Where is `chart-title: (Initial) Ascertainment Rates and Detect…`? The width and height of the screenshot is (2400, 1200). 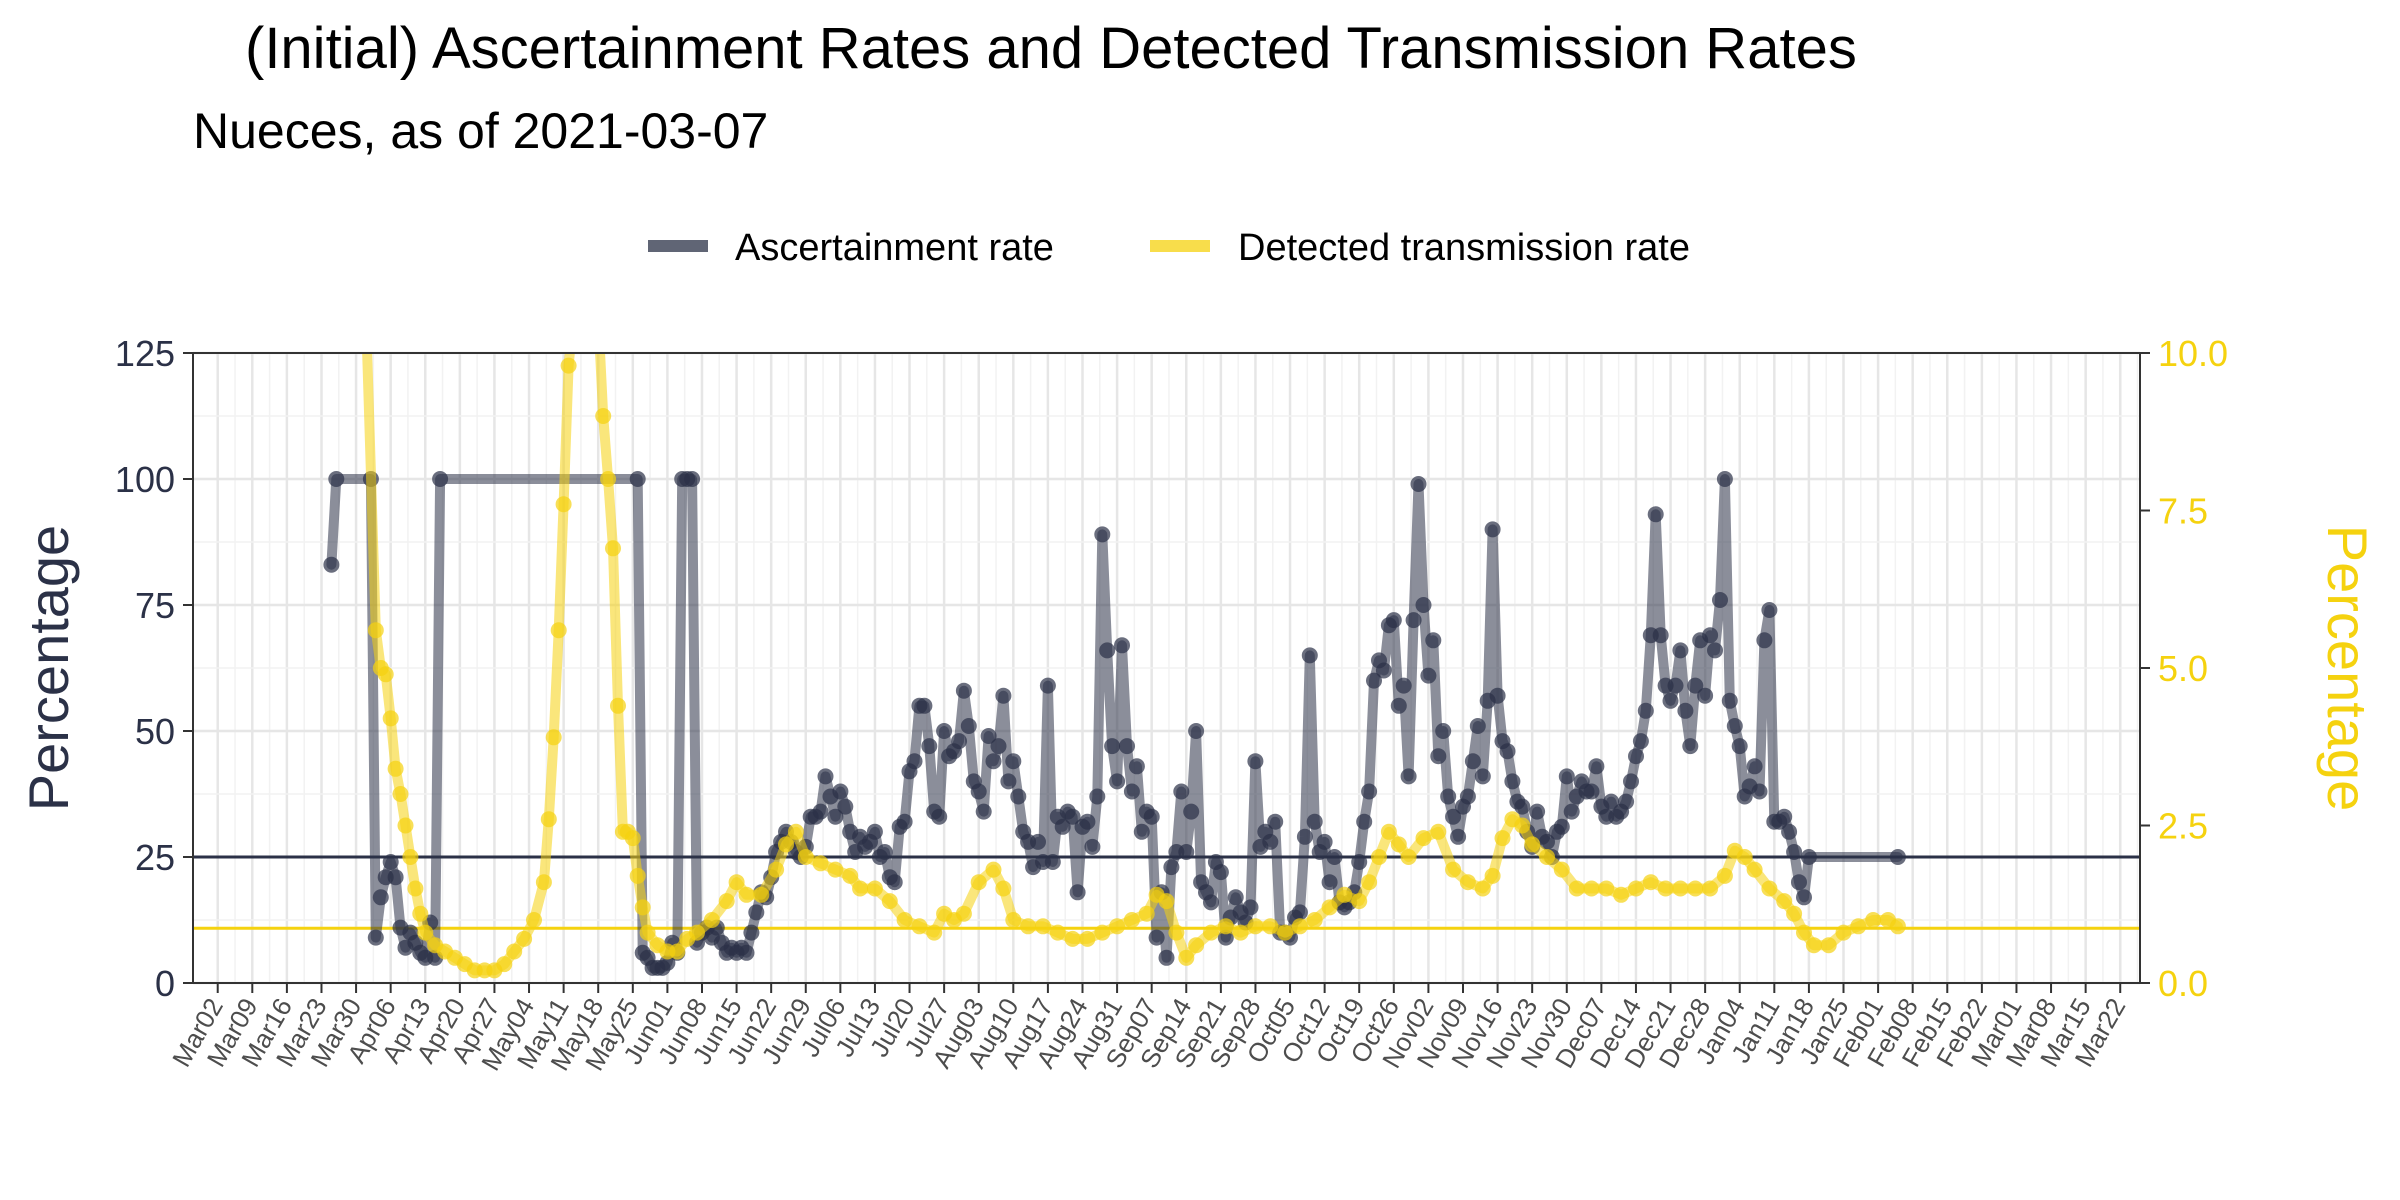 chart-title: (Initial) Ascertainment Rates and Detect… is located at coordinates (1051, 48).